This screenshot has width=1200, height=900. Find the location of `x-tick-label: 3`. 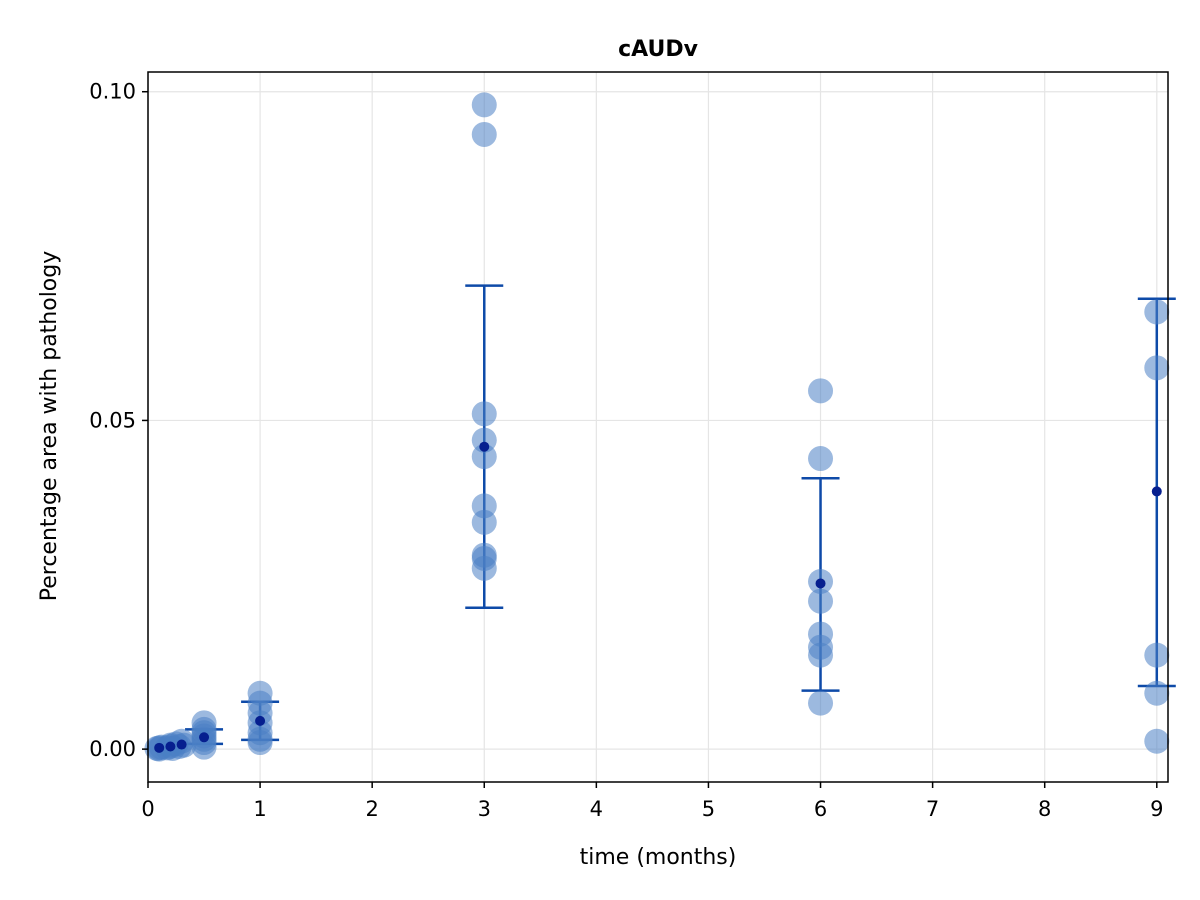

x-tick-label: 3 is located at coordinates (484, 809).